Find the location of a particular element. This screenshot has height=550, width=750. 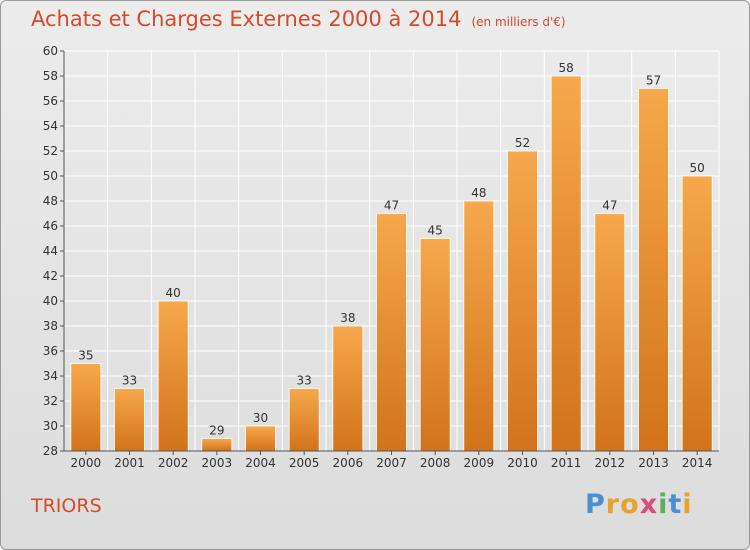

data-label: 57 is located at coordinates (653, 81).